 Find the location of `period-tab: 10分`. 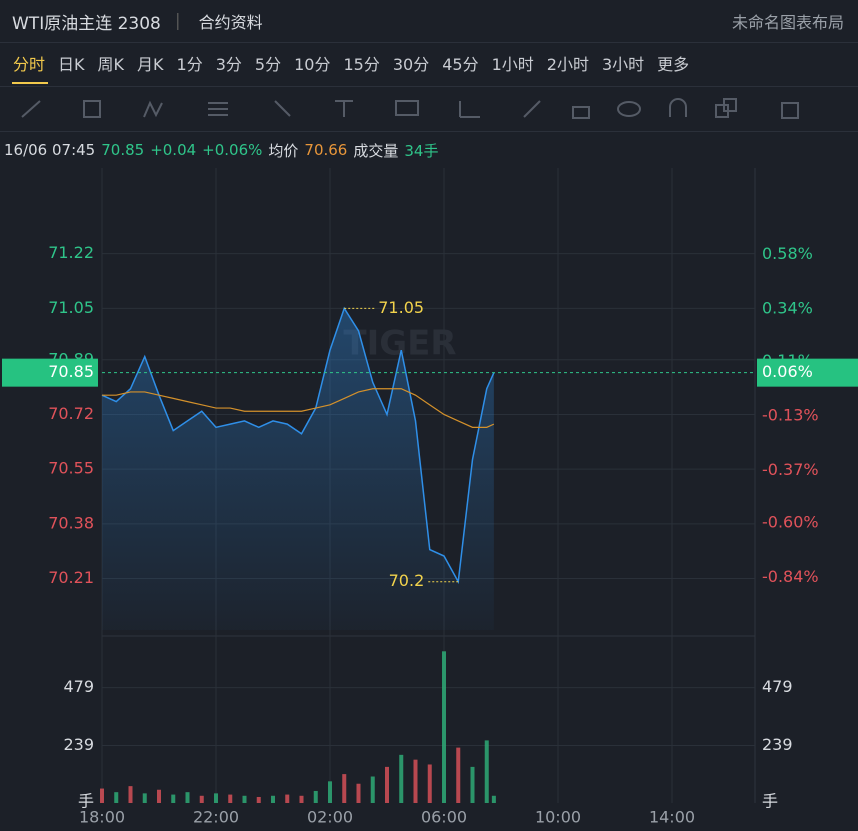

period-tab: 10分 is located at coordinates (312, 64).